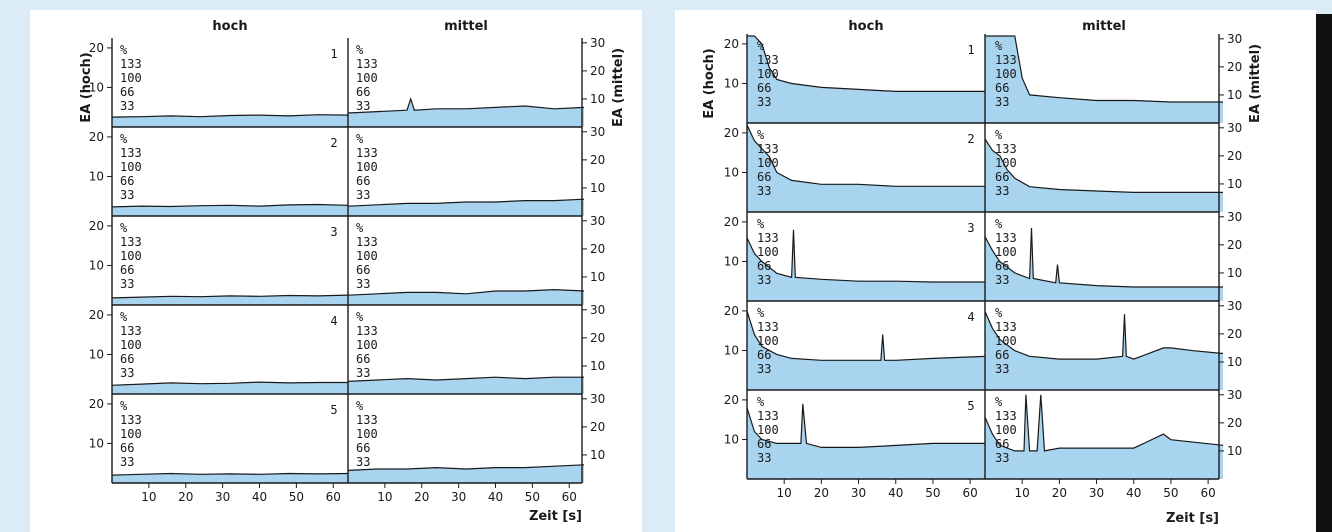  I want to click on x-tick-label: 20, so click(421, 497).